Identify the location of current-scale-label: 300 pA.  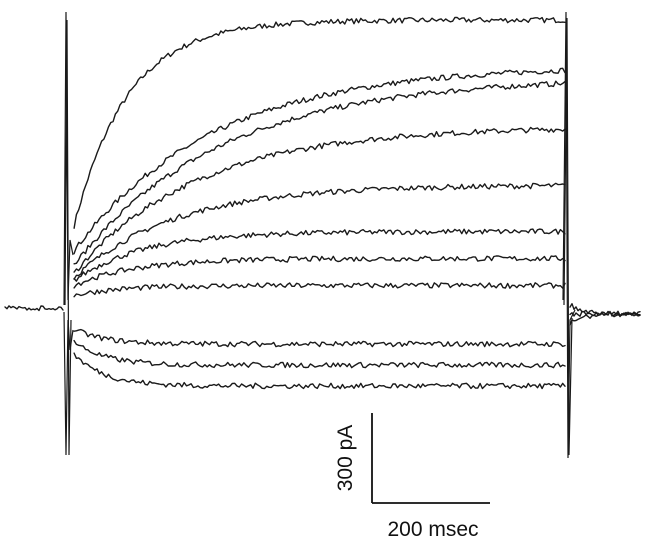
(345, 458).